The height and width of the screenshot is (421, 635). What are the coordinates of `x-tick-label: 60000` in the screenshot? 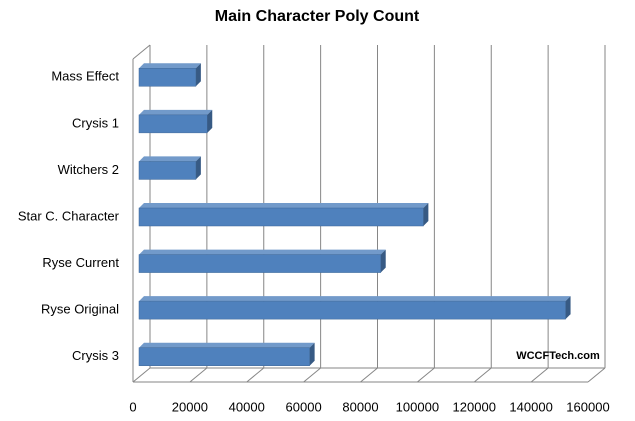 It's located at (304, 406).